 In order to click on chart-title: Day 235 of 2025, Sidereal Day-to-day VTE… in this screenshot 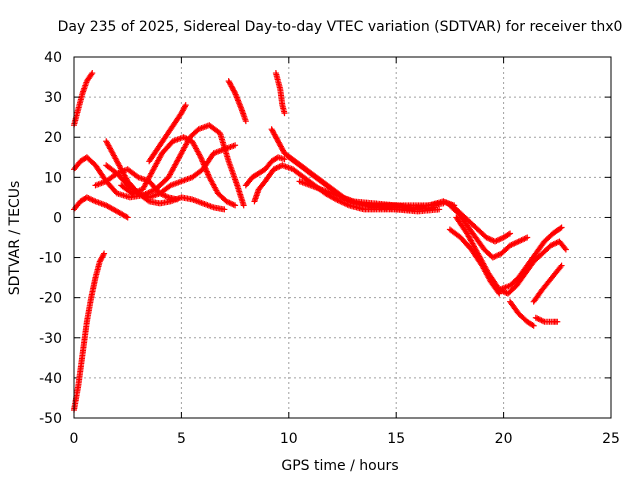, I will do `click(340, 27)`.